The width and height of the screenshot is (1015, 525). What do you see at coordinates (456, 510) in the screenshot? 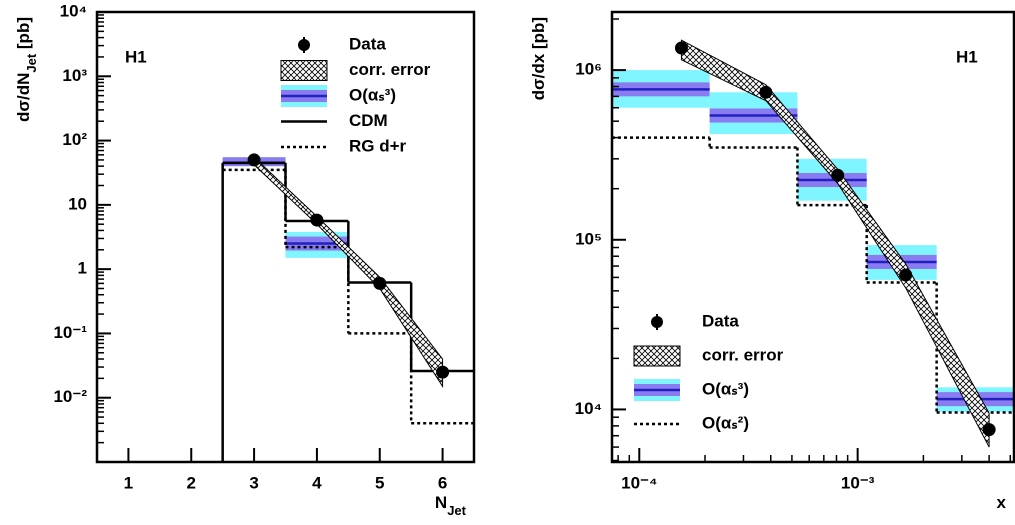
I see `x-axis-label-part: Jet` at bounding box center [456, 510].